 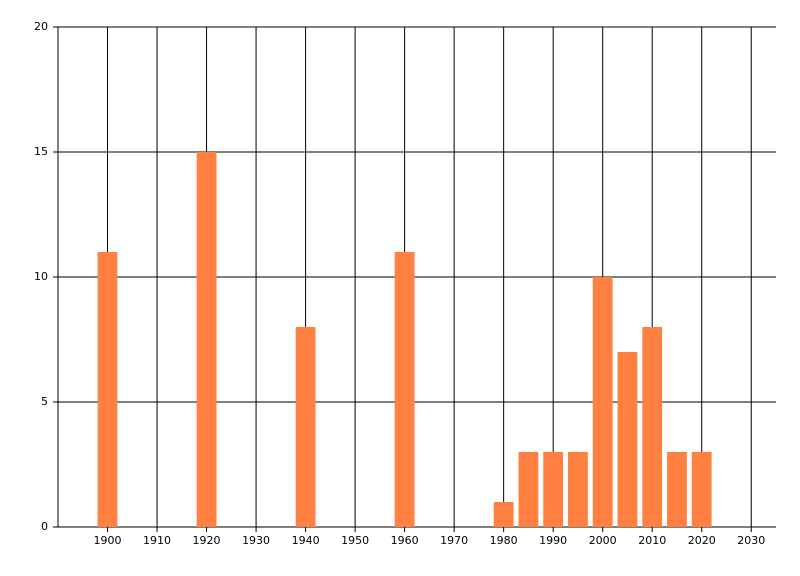 What do you see at coordinates (41, 26) in the screenshot?
I see `y-tick-label: 20` at bounding box center [41, 26].